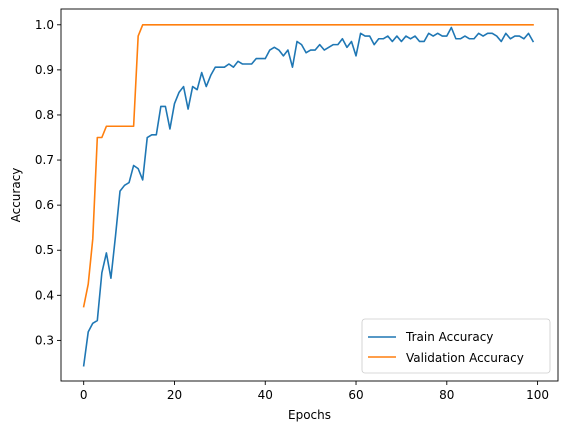 This screenshot has width=567, height=432. Describe the element at coordinates (44, 70) in the screenshot. I see `y-tick-label: 0.9` at that location.